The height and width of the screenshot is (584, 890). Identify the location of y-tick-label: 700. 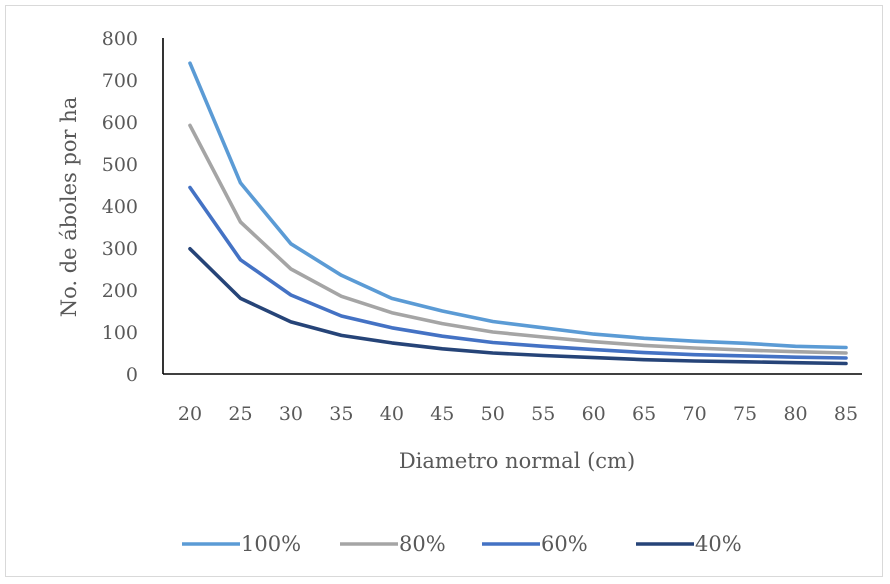
(120, 81).